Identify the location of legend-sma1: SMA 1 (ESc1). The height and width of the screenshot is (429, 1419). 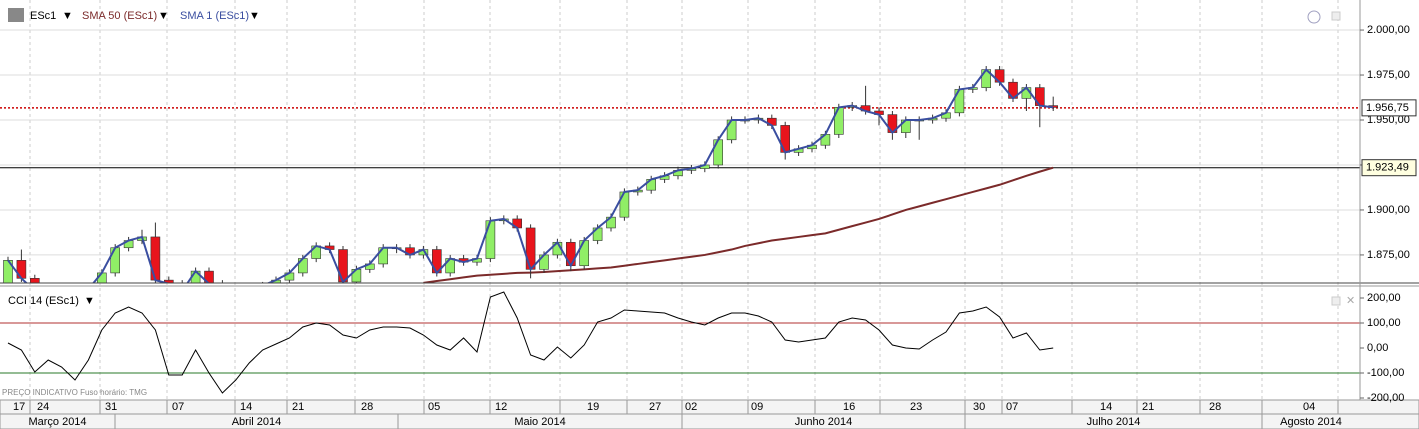
(214, 16).